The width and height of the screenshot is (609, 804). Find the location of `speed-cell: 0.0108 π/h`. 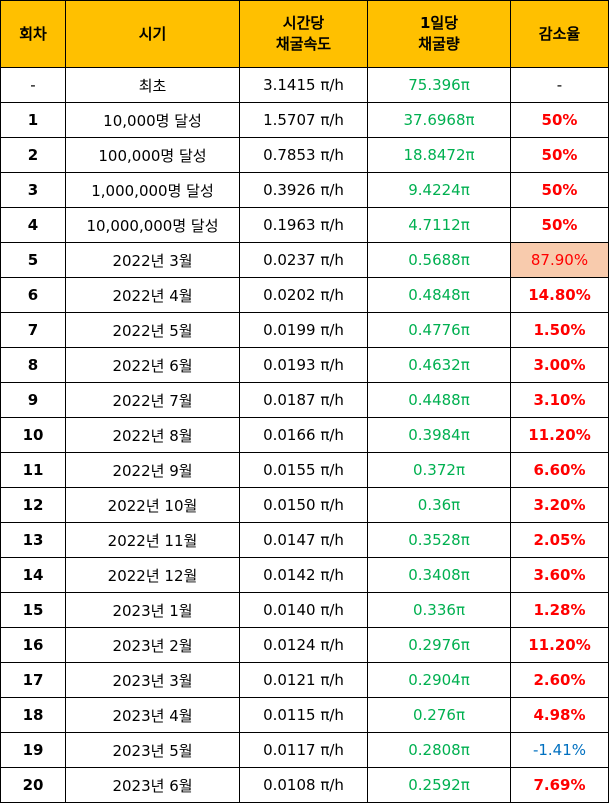

speed-cell: 0.0108 π/h is located at coordinates (303, 785).